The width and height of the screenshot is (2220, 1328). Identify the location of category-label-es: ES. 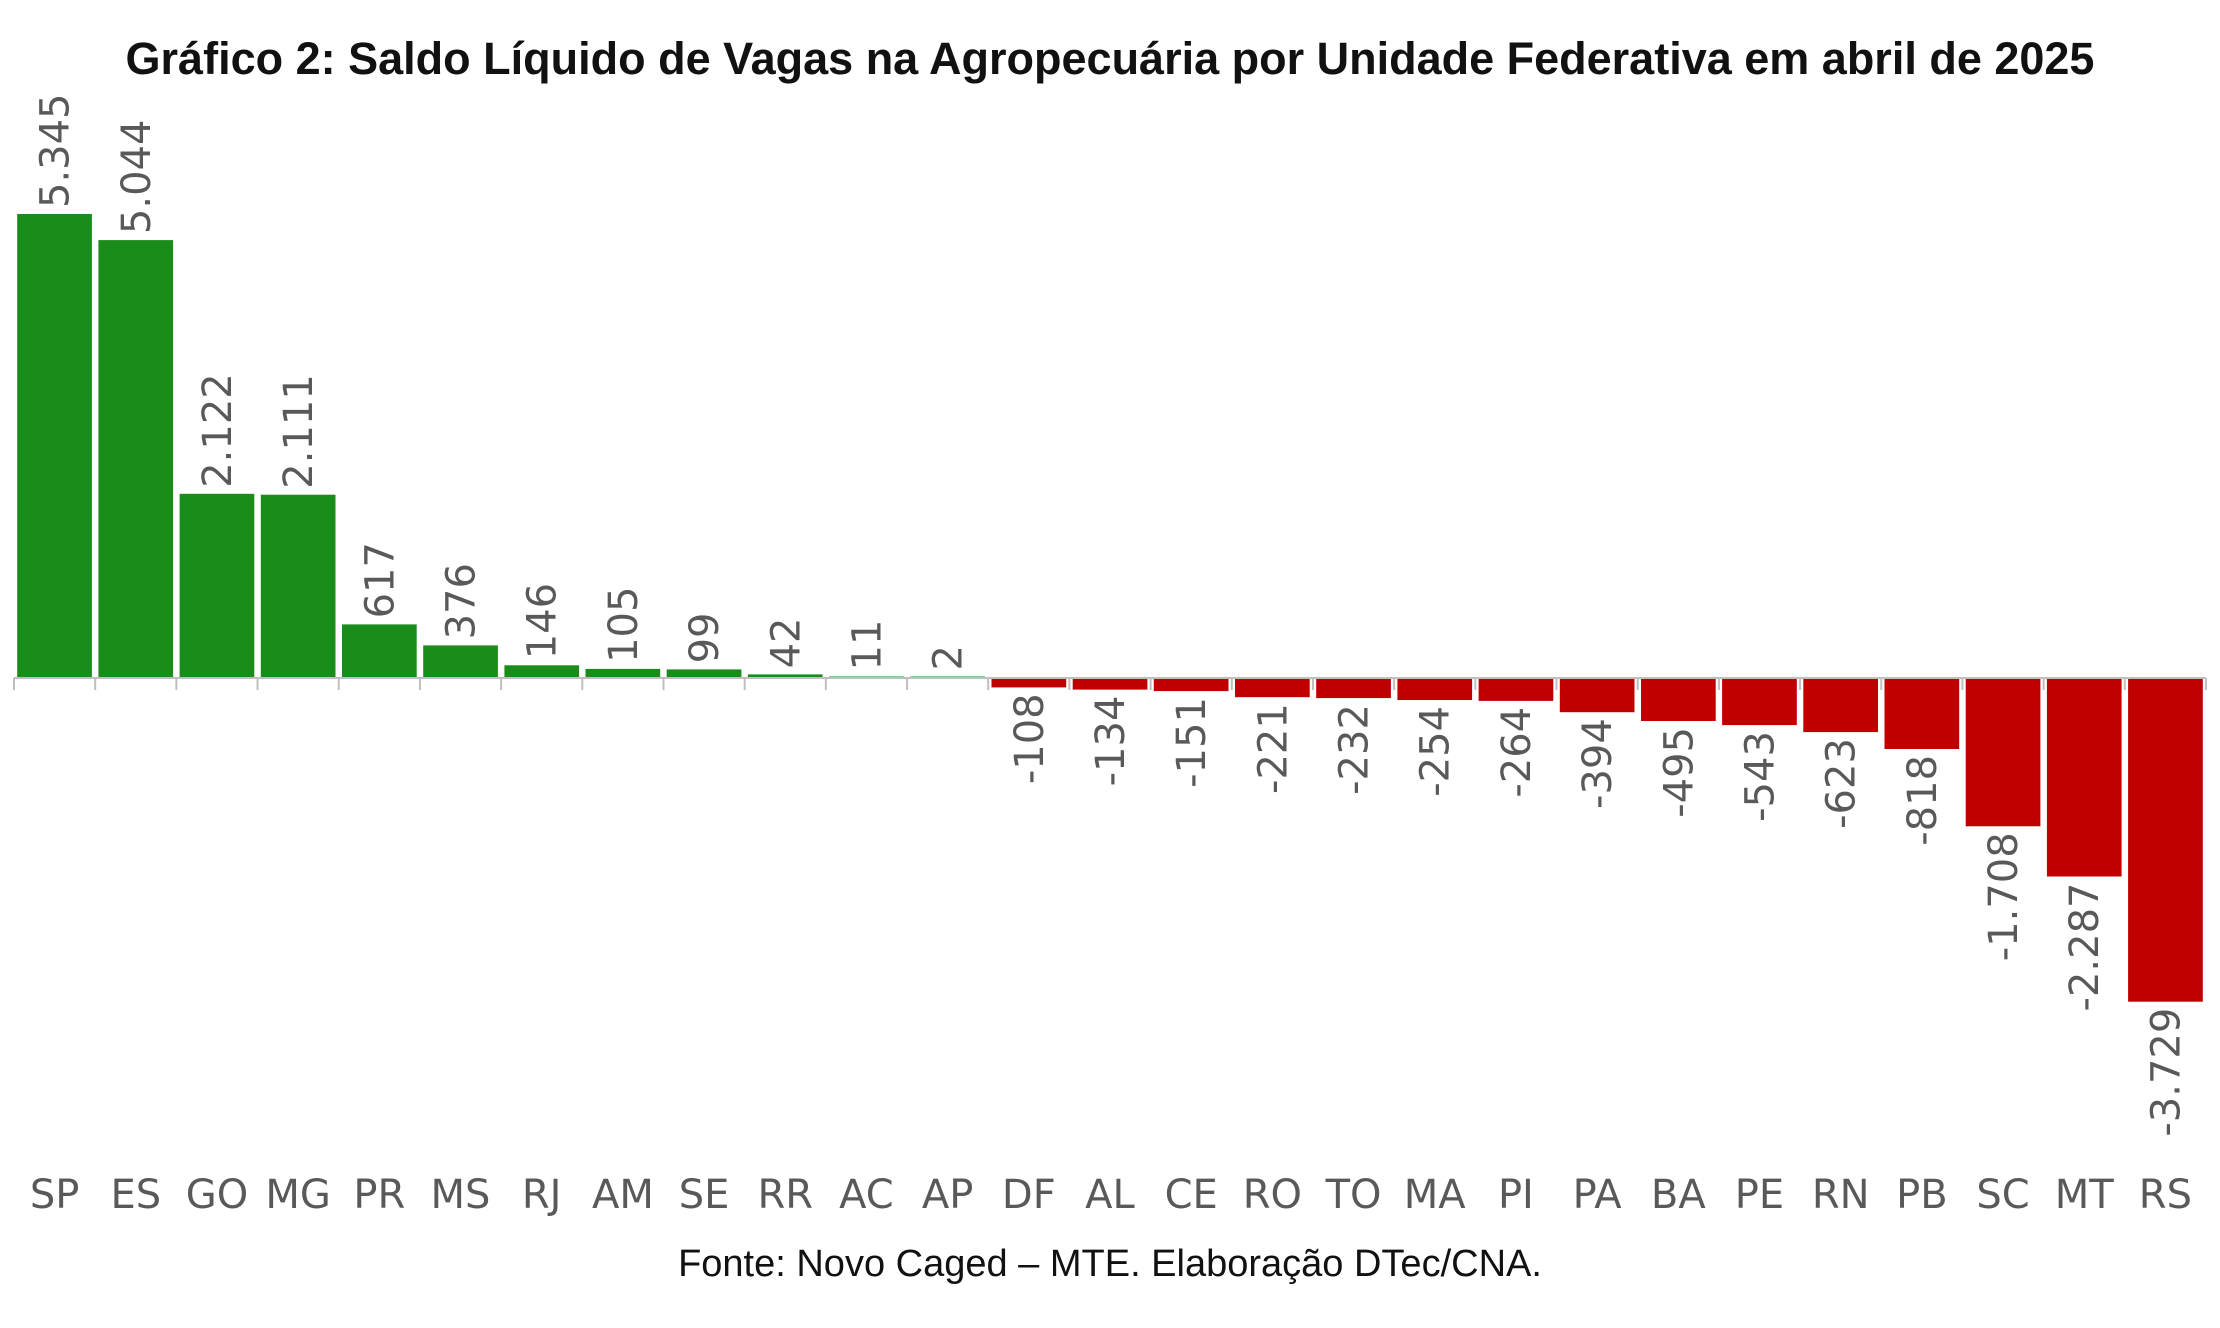
(135, 1195).